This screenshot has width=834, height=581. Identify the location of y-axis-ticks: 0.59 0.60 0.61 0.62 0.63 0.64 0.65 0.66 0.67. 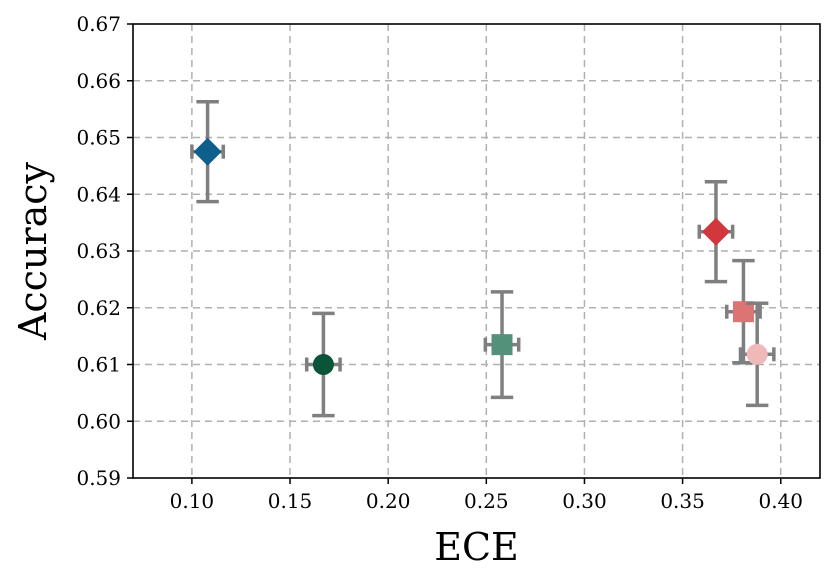
(104, 251).